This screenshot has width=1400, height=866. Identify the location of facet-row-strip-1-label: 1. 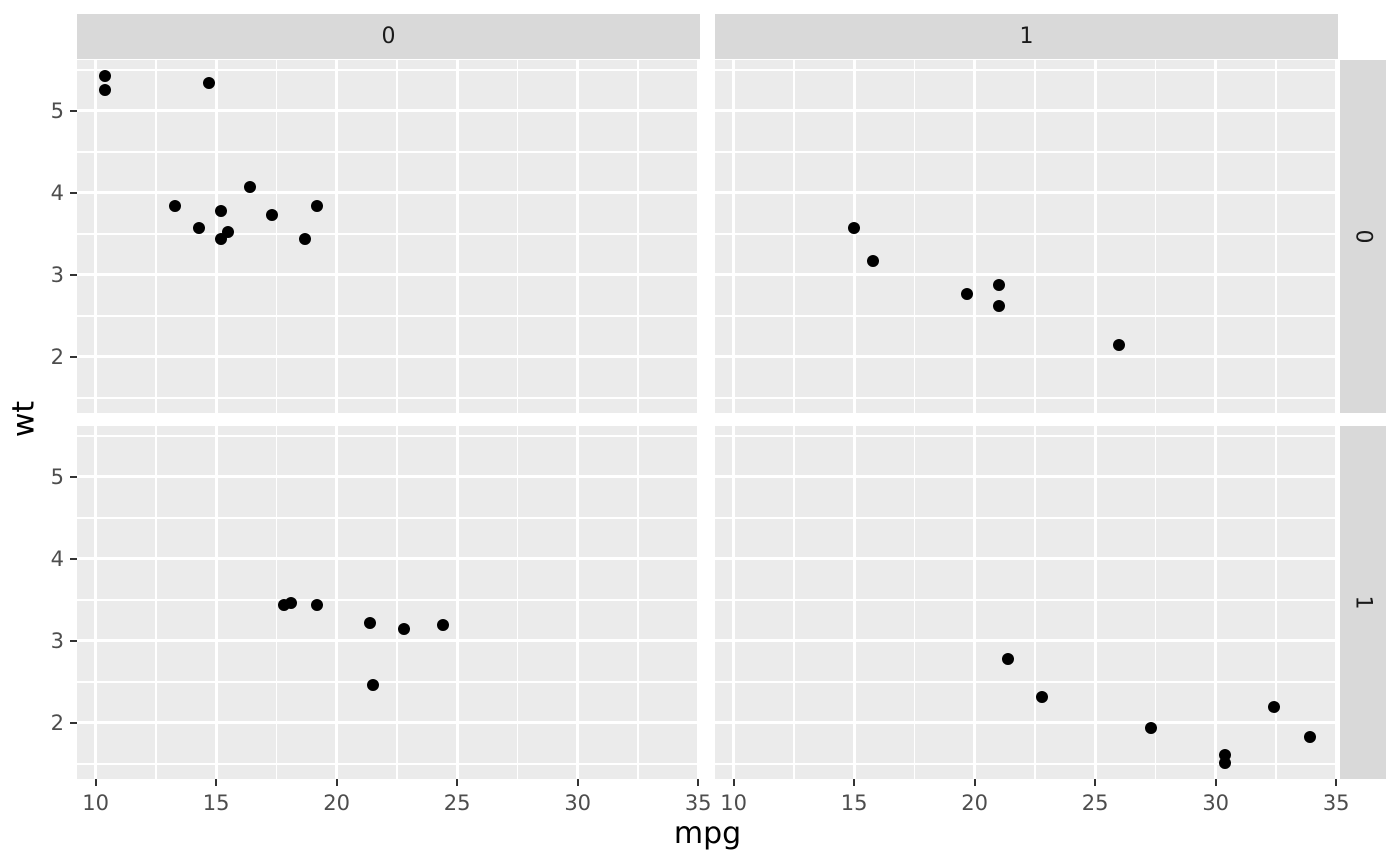
(1363, 602).